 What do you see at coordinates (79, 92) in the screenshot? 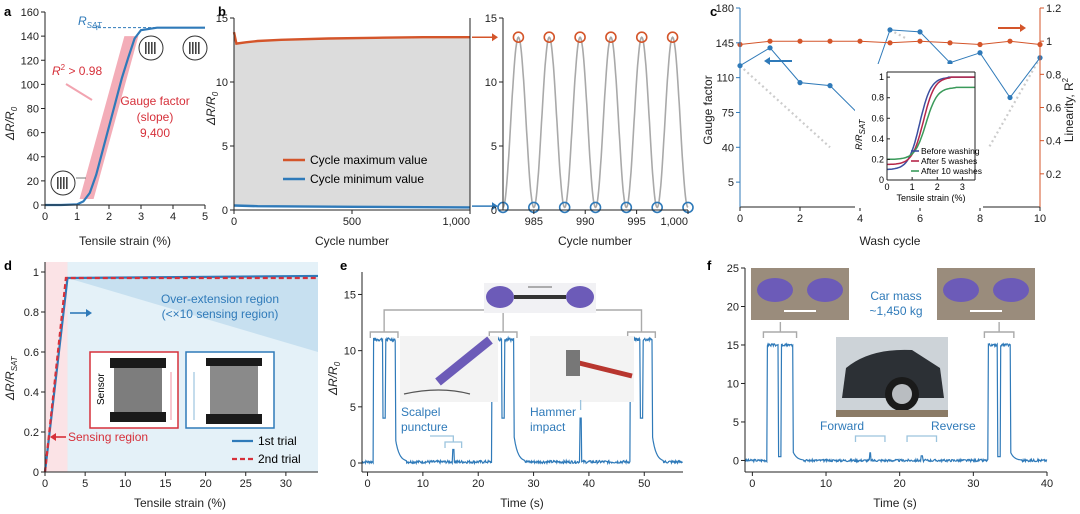
I see `a-r2-arrow` at bounding box center [79, 92].